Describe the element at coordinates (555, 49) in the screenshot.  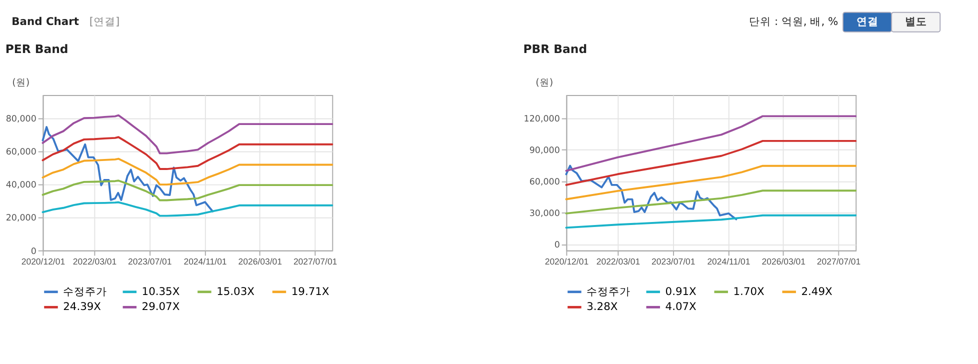
I see `chart-title: PBR Band` at that location.